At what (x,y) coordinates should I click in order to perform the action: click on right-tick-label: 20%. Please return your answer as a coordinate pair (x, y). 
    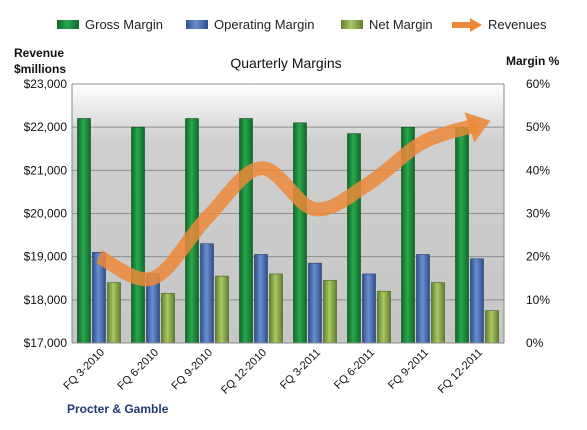
    Looking at the image, I should click on (538, 257).